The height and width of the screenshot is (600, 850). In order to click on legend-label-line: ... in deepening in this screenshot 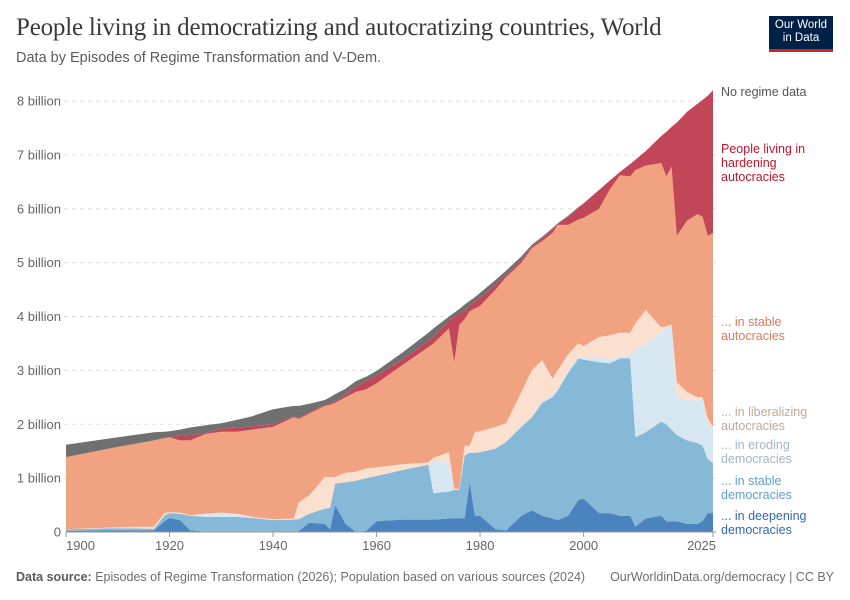, I will do `click(764, 516)`.